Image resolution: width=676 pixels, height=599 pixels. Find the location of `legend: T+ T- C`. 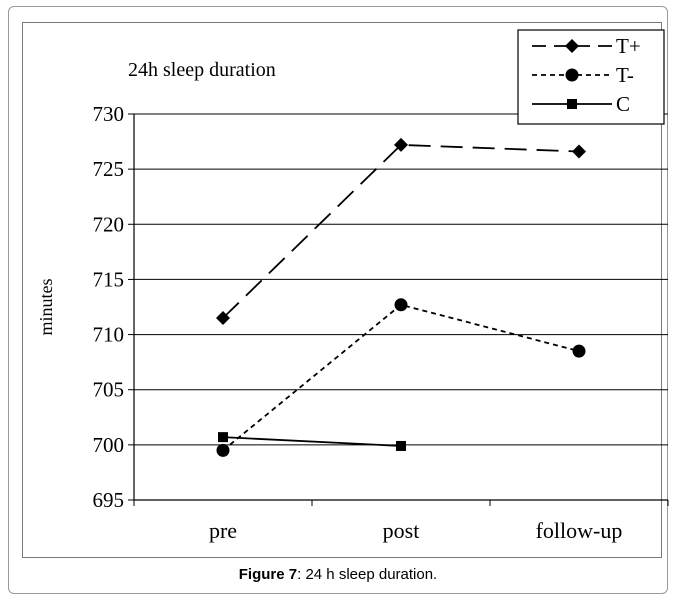

legend: T+ T- C is located at coordinates (591, 77).